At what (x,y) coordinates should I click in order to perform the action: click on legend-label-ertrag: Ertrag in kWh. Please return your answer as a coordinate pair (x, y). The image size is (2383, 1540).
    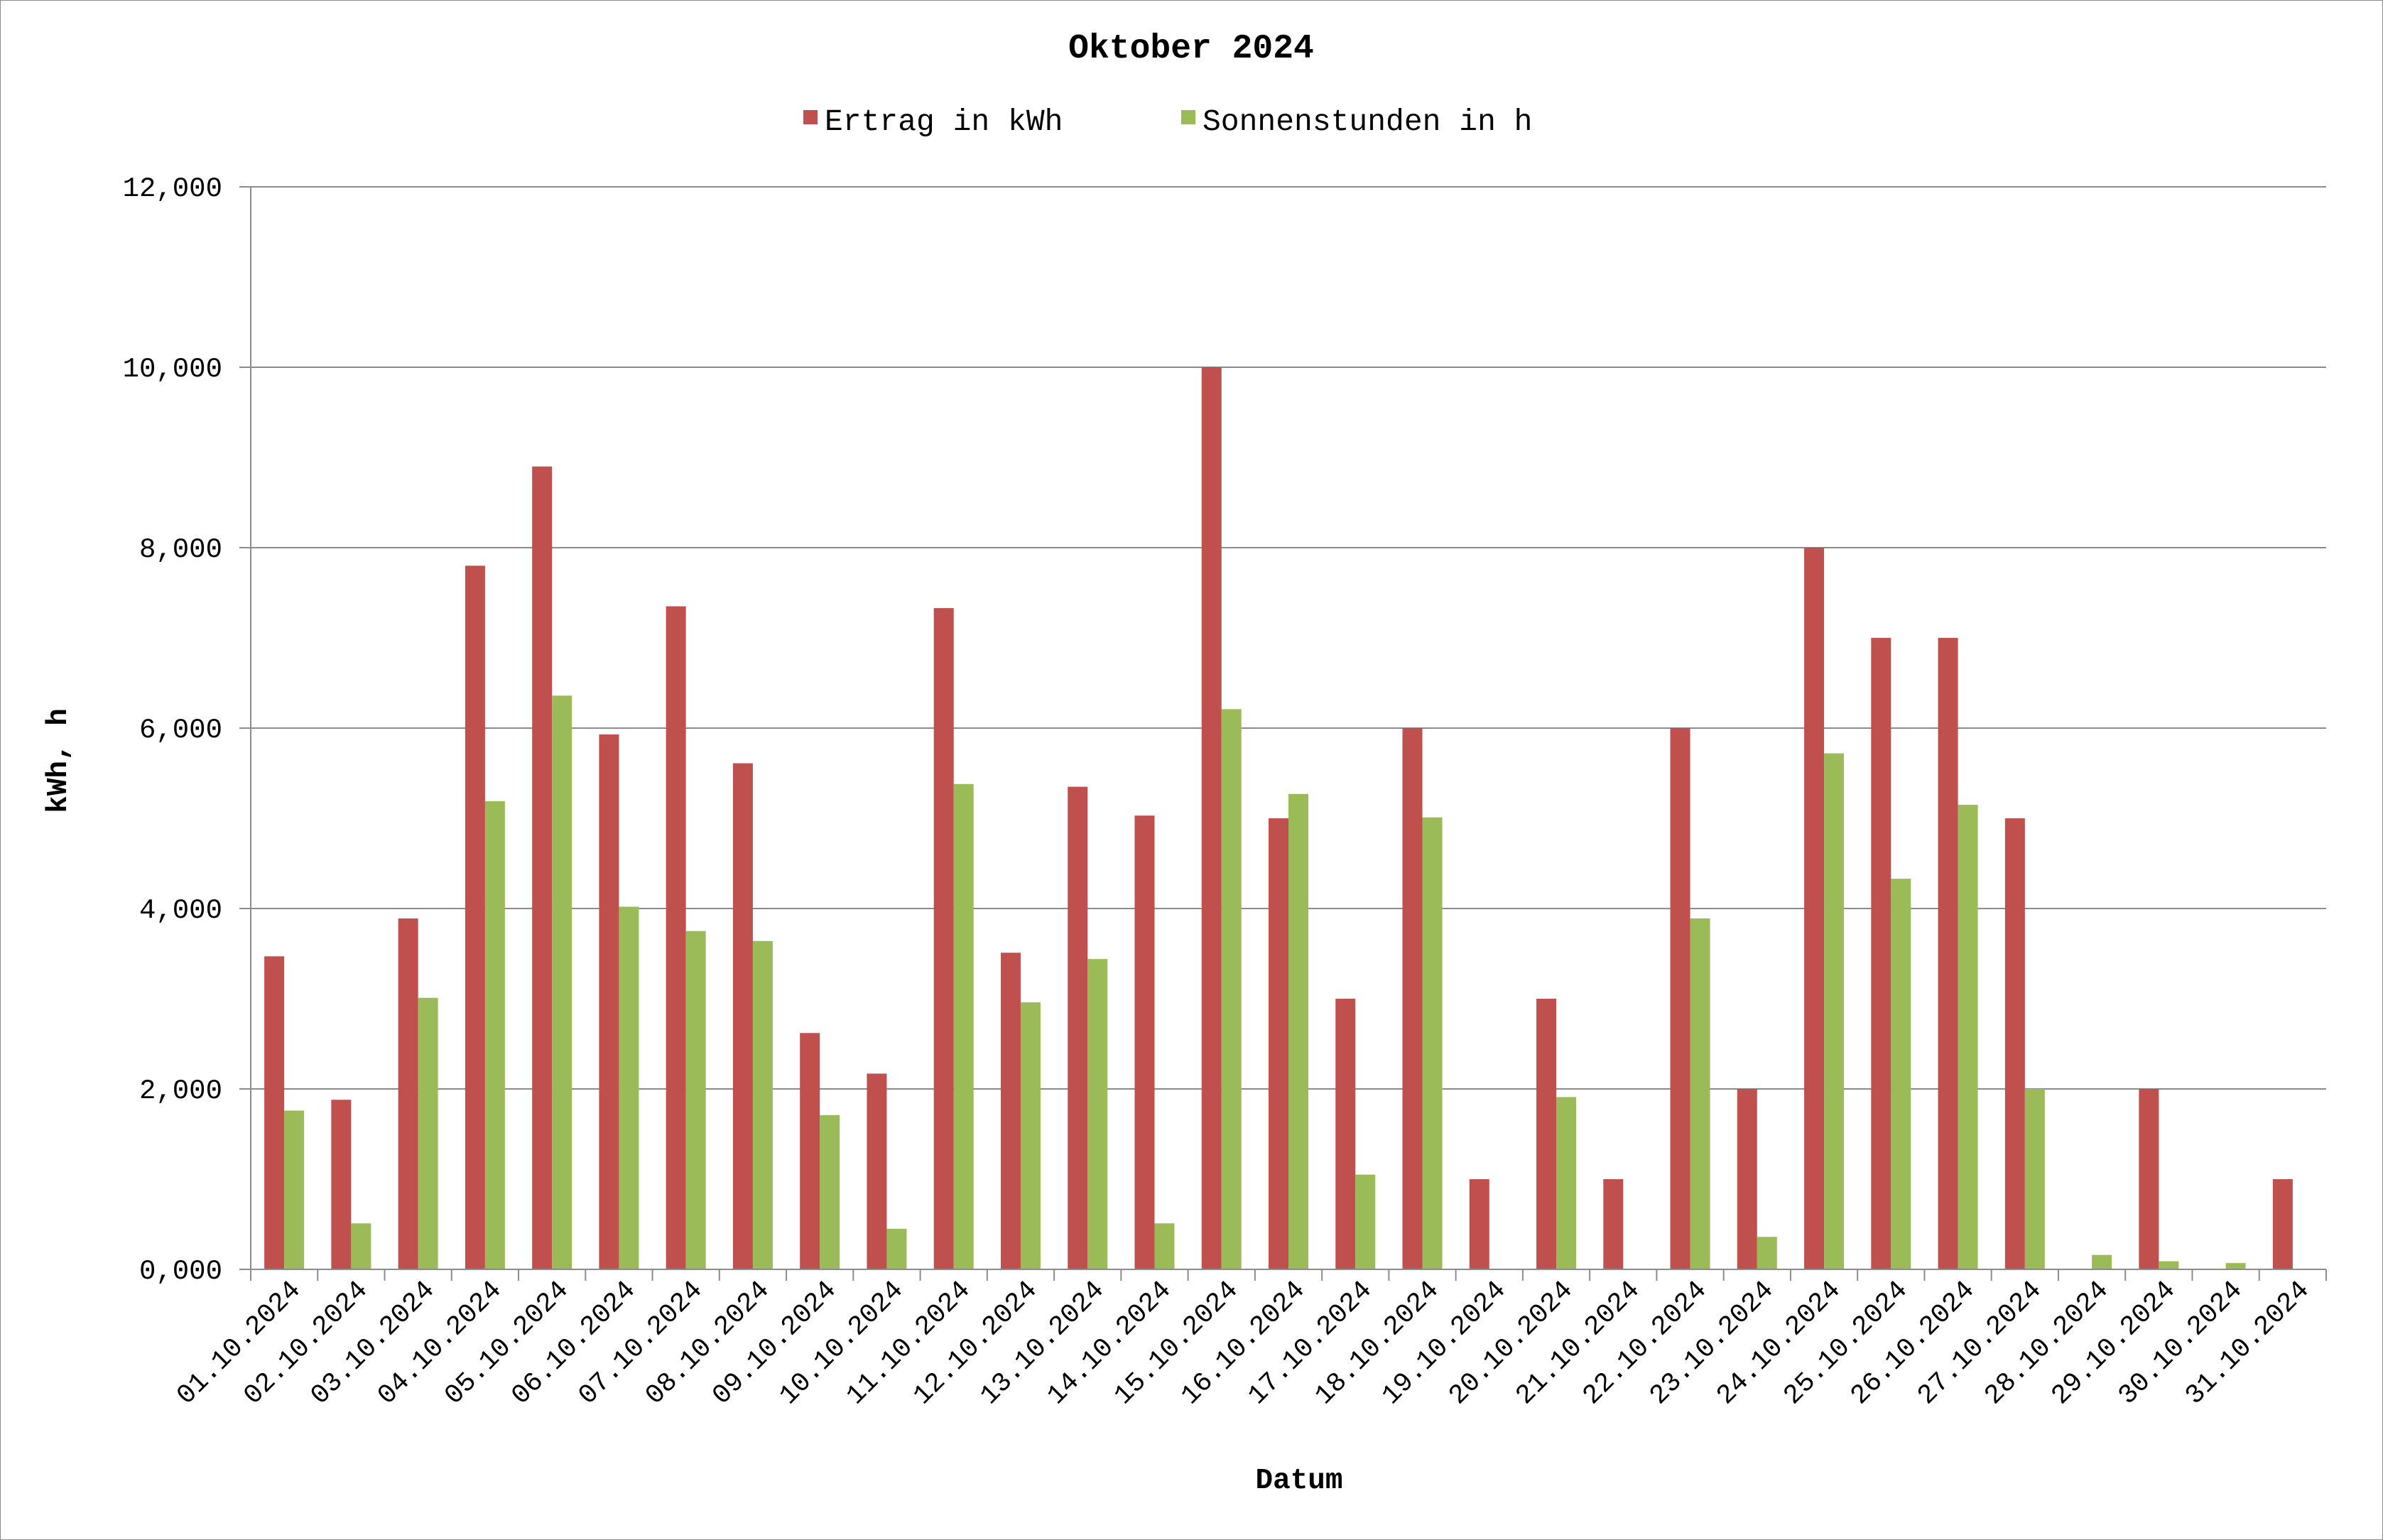
    Looking at the image, I should click on (944, 121).